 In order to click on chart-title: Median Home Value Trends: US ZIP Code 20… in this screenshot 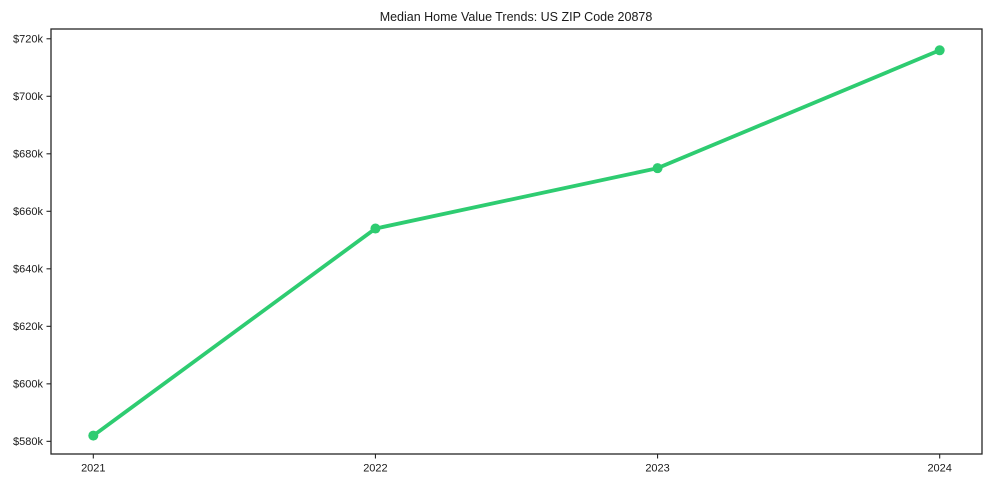, I will do `click(516, 17)`.